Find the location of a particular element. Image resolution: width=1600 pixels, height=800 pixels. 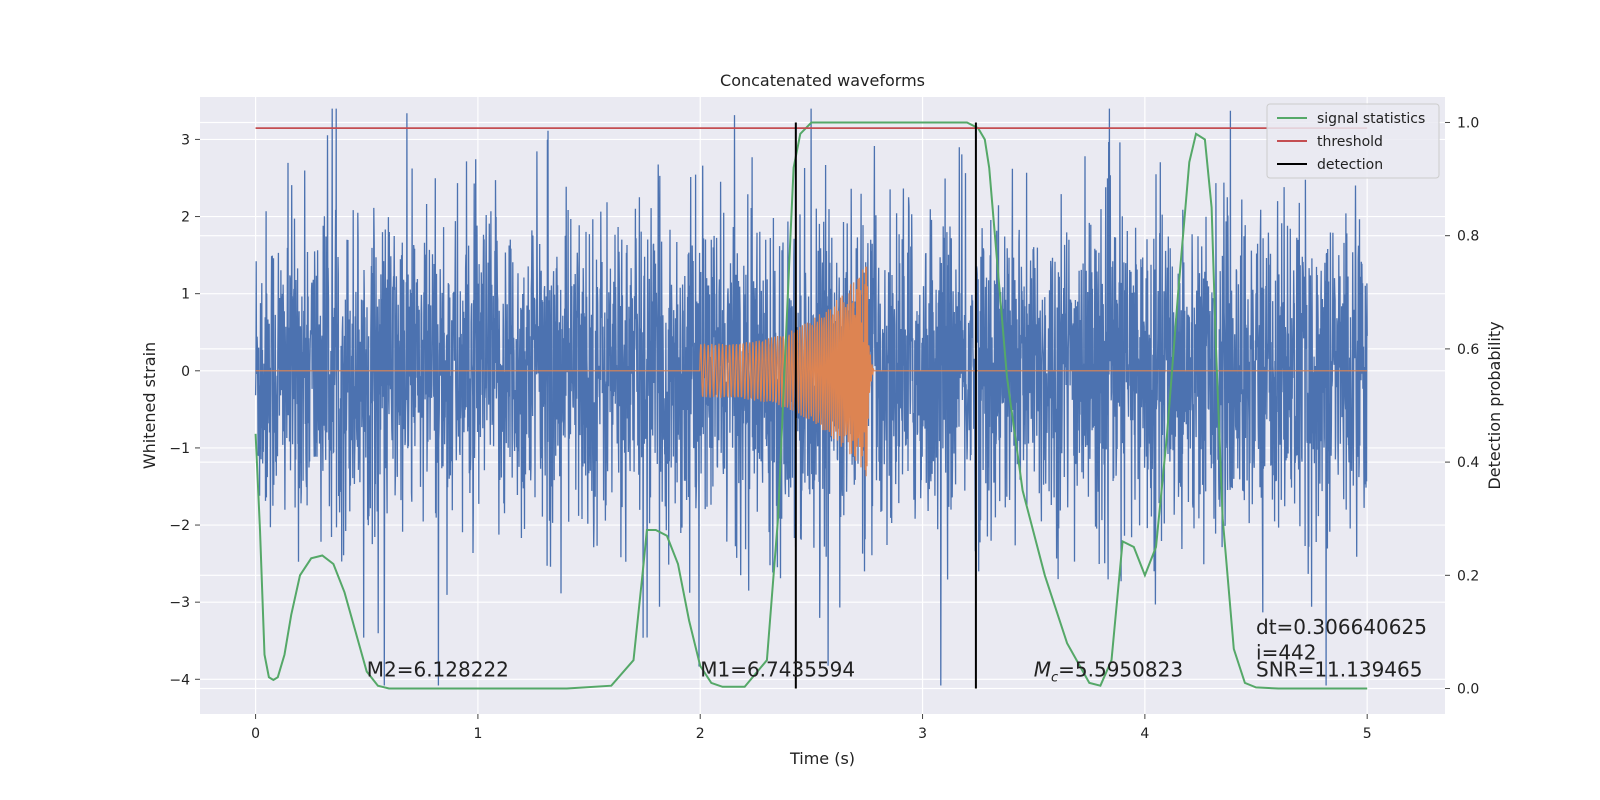

y-tick-label: 0 is located at coordinates (185, 372).